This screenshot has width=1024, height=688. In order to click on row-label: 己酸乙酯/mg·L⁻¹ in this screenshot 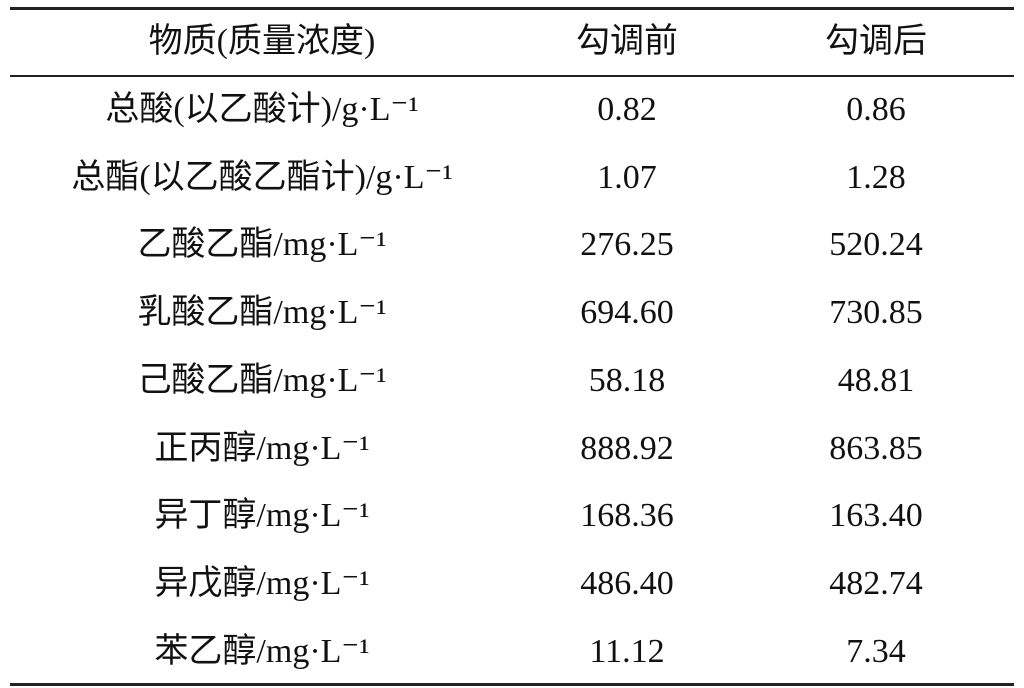, I will do `click(262, 380)`.